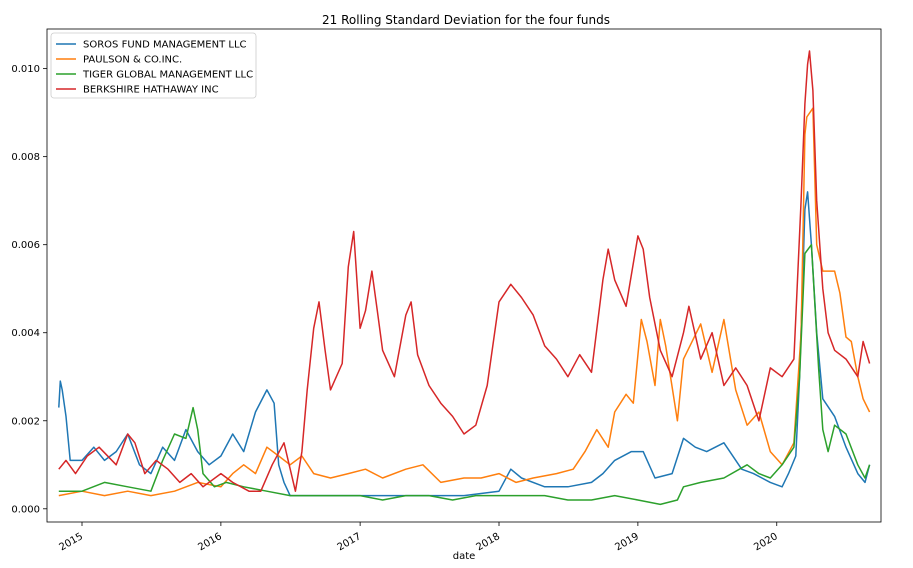 The image size is (913, 568). Describe the element at coordinates (766, 542) in the screenshot. I see `x-tick-label: 2020` at that location.